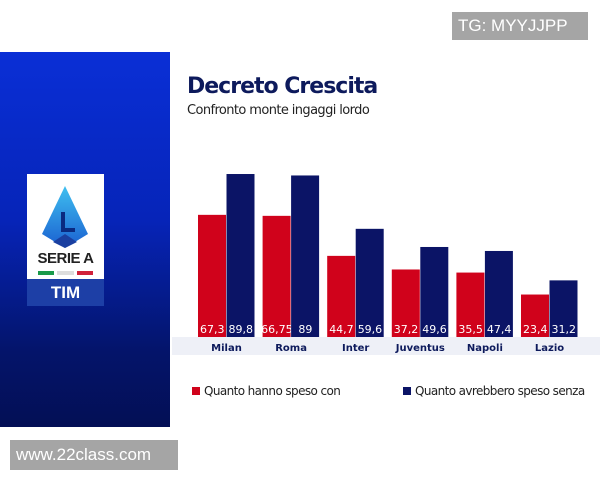  Describe the element at coordinates (65, 217) in the screenshot. I see `serie-a-shield-icon` at that location.